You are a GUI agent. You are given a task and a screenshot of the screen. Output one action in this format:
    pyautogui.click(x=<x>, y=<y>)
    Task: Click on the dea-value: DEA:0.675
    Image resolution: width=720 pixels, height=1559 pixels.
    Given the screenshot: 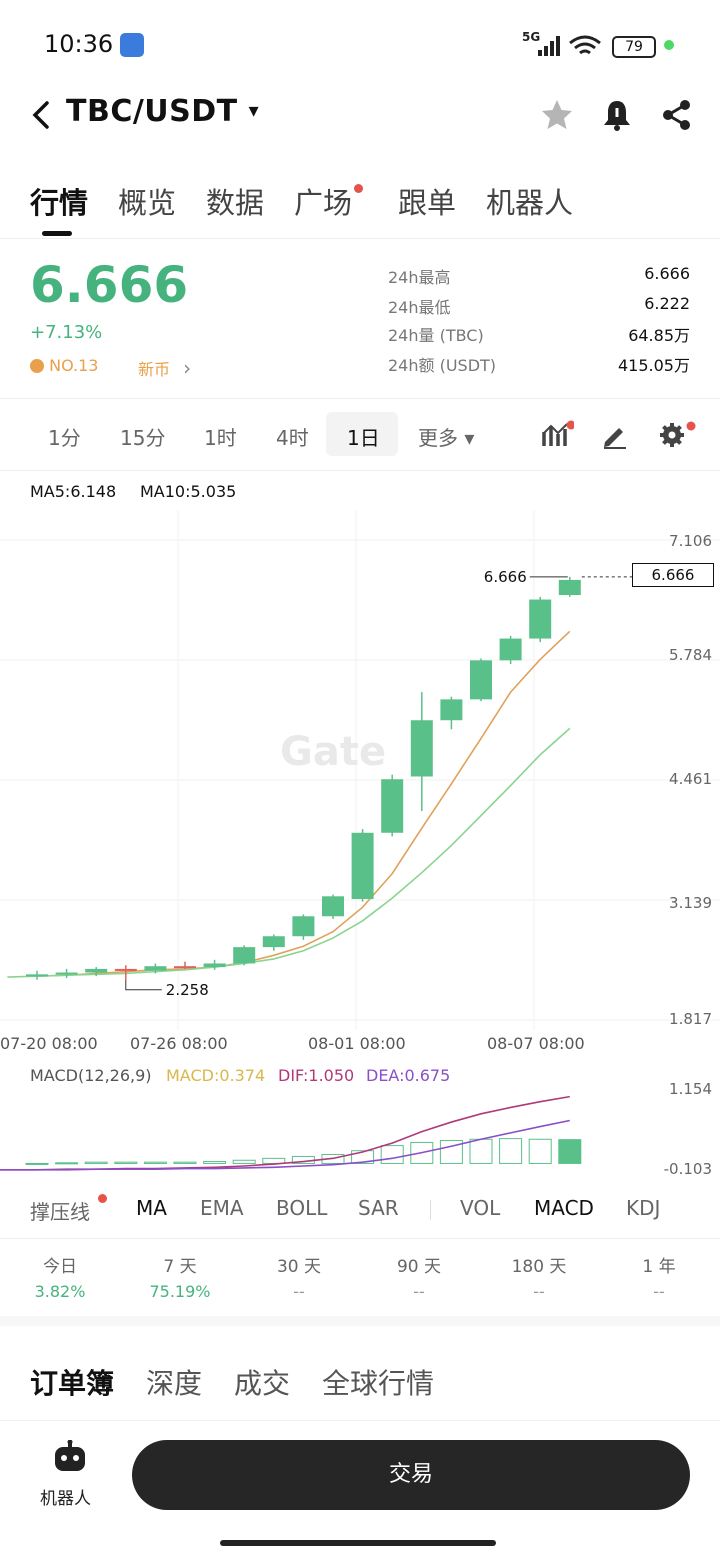 What is the action you would take?
    pyautogui.click(x=408, y=1075)
    